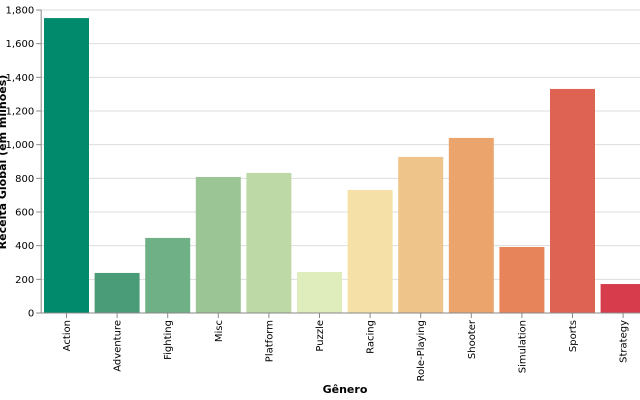  I want to click on x-tick-label: Strategy, so click(624, 341).